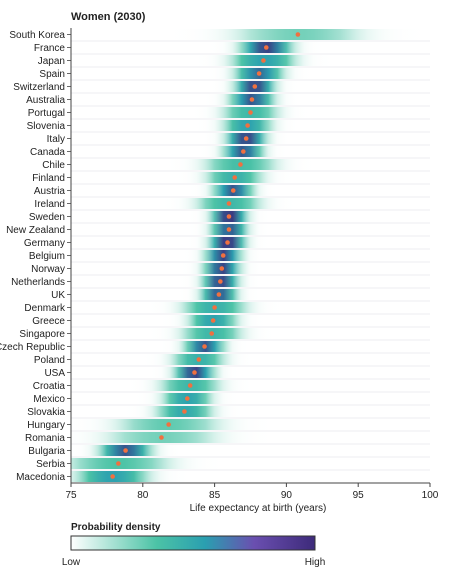 The height and width of the screenshot is (570, 454). What do you see at coordinates (50, 48) in the screenshot?
I see `country-label: France` at bounding box center [50, 48].